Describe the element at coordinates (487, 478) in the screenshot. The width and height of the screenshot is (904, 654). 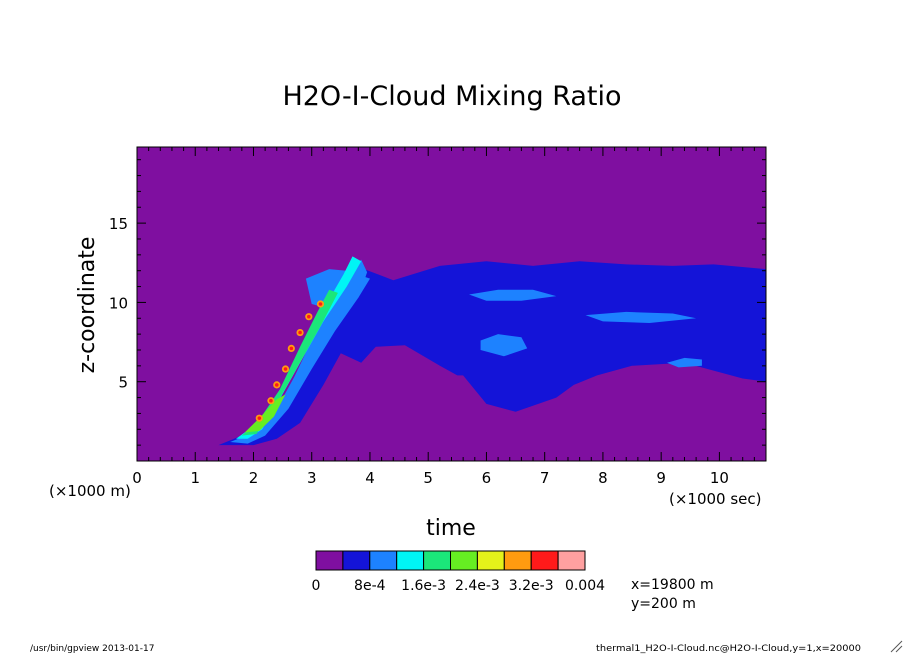
I see `x-tick-label: 6` at that location.